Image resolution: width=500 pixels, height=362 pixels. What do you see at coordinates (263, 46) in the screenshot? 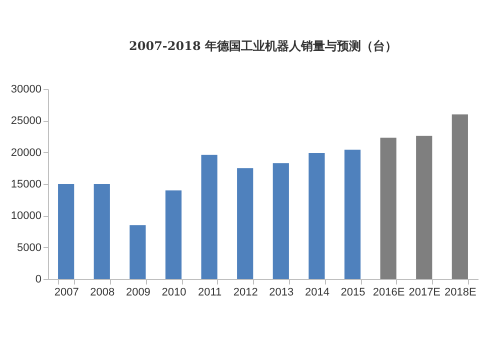
I see `chart-title: 2007-2018 年德国工业机器人销量与预测（台）` at bounding box center [263, 46].